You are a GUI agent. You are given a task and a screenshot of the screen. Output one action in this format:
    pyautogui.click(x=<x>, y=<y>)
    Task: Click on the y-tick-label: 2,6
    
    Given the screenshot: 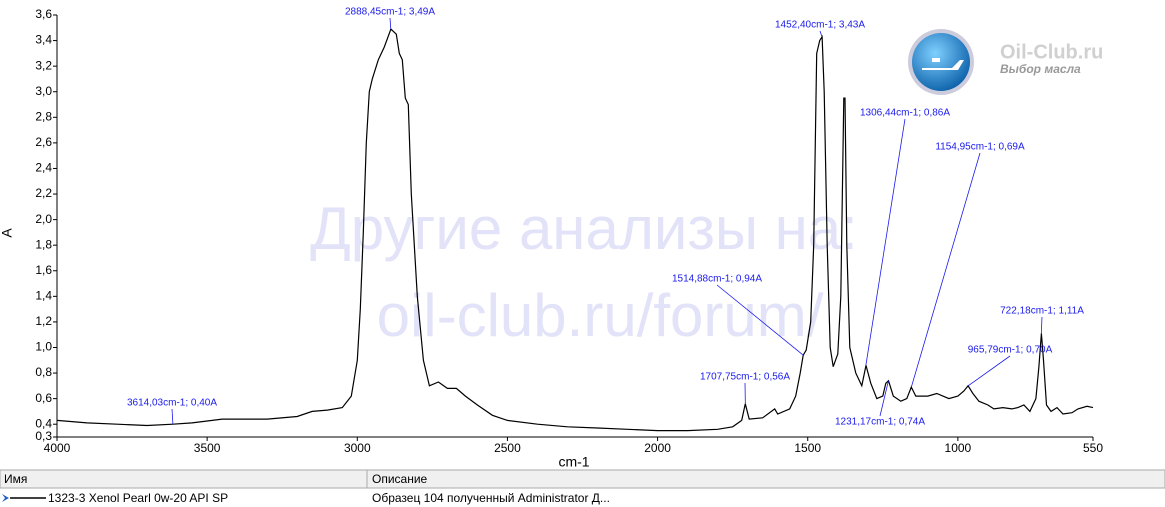 What is the action you would take?
    pyautogui.click(x=43, y=142)
    